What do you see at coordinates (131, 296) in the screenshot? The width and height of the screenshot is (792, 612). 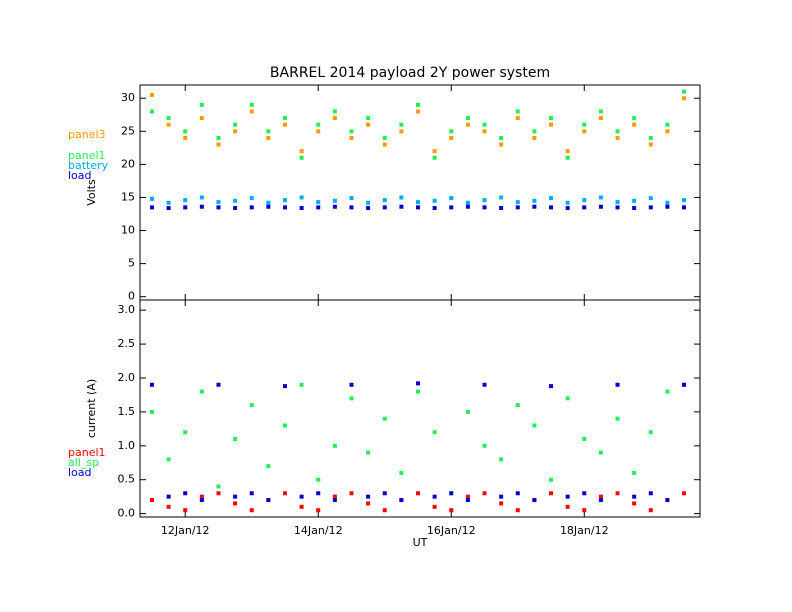 I see `y-tick-label: 0` at bounding box center [131, 296].